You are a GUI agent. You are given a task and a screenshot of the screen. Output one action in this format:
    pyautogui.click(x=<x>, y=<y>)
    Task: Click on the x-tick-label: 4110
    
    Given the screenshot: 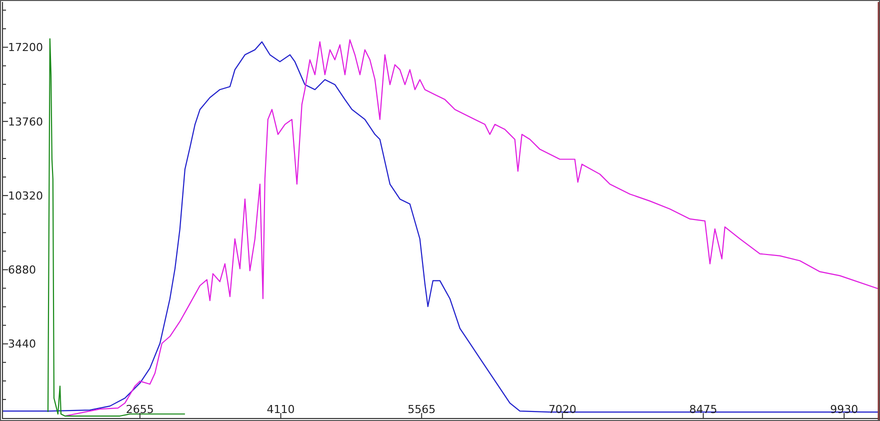 What is the action you would take?
    pyautogui.click(x=280, y=409)
    